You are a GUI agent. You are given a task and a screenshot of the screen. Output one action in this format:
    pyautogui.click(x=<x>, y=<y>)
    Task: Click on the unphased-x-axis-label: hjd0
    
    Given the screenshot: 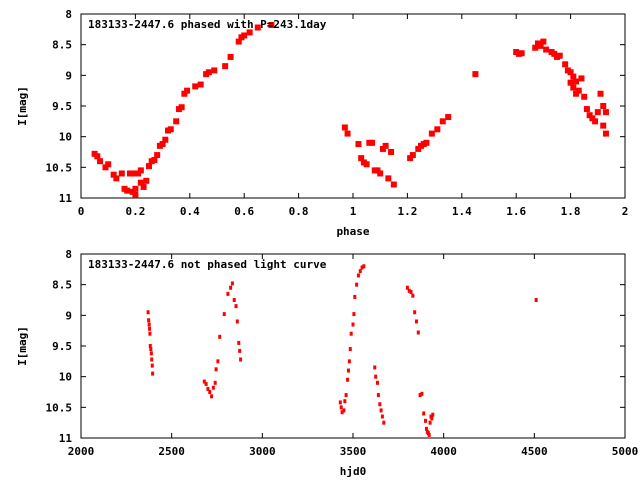 What is the action you would take?
    pyautogui.click(x=353, y=471)
    